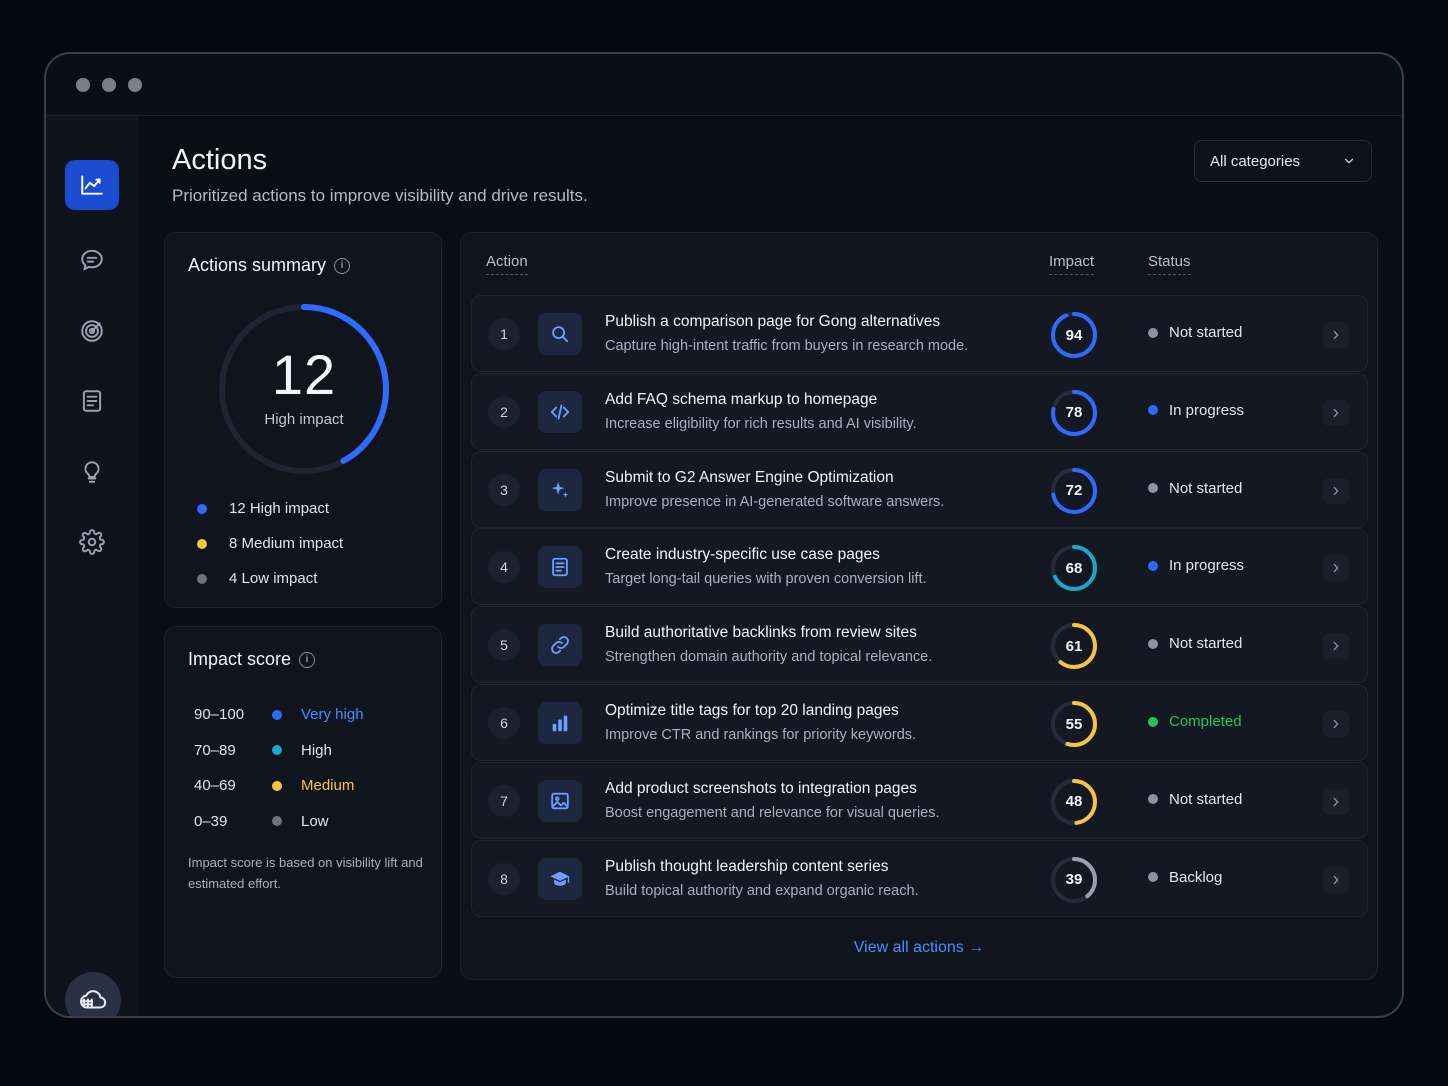  Describe the element at coordinates (560, 723) in the screenshot. I see `bar-chart-icon` at that location.